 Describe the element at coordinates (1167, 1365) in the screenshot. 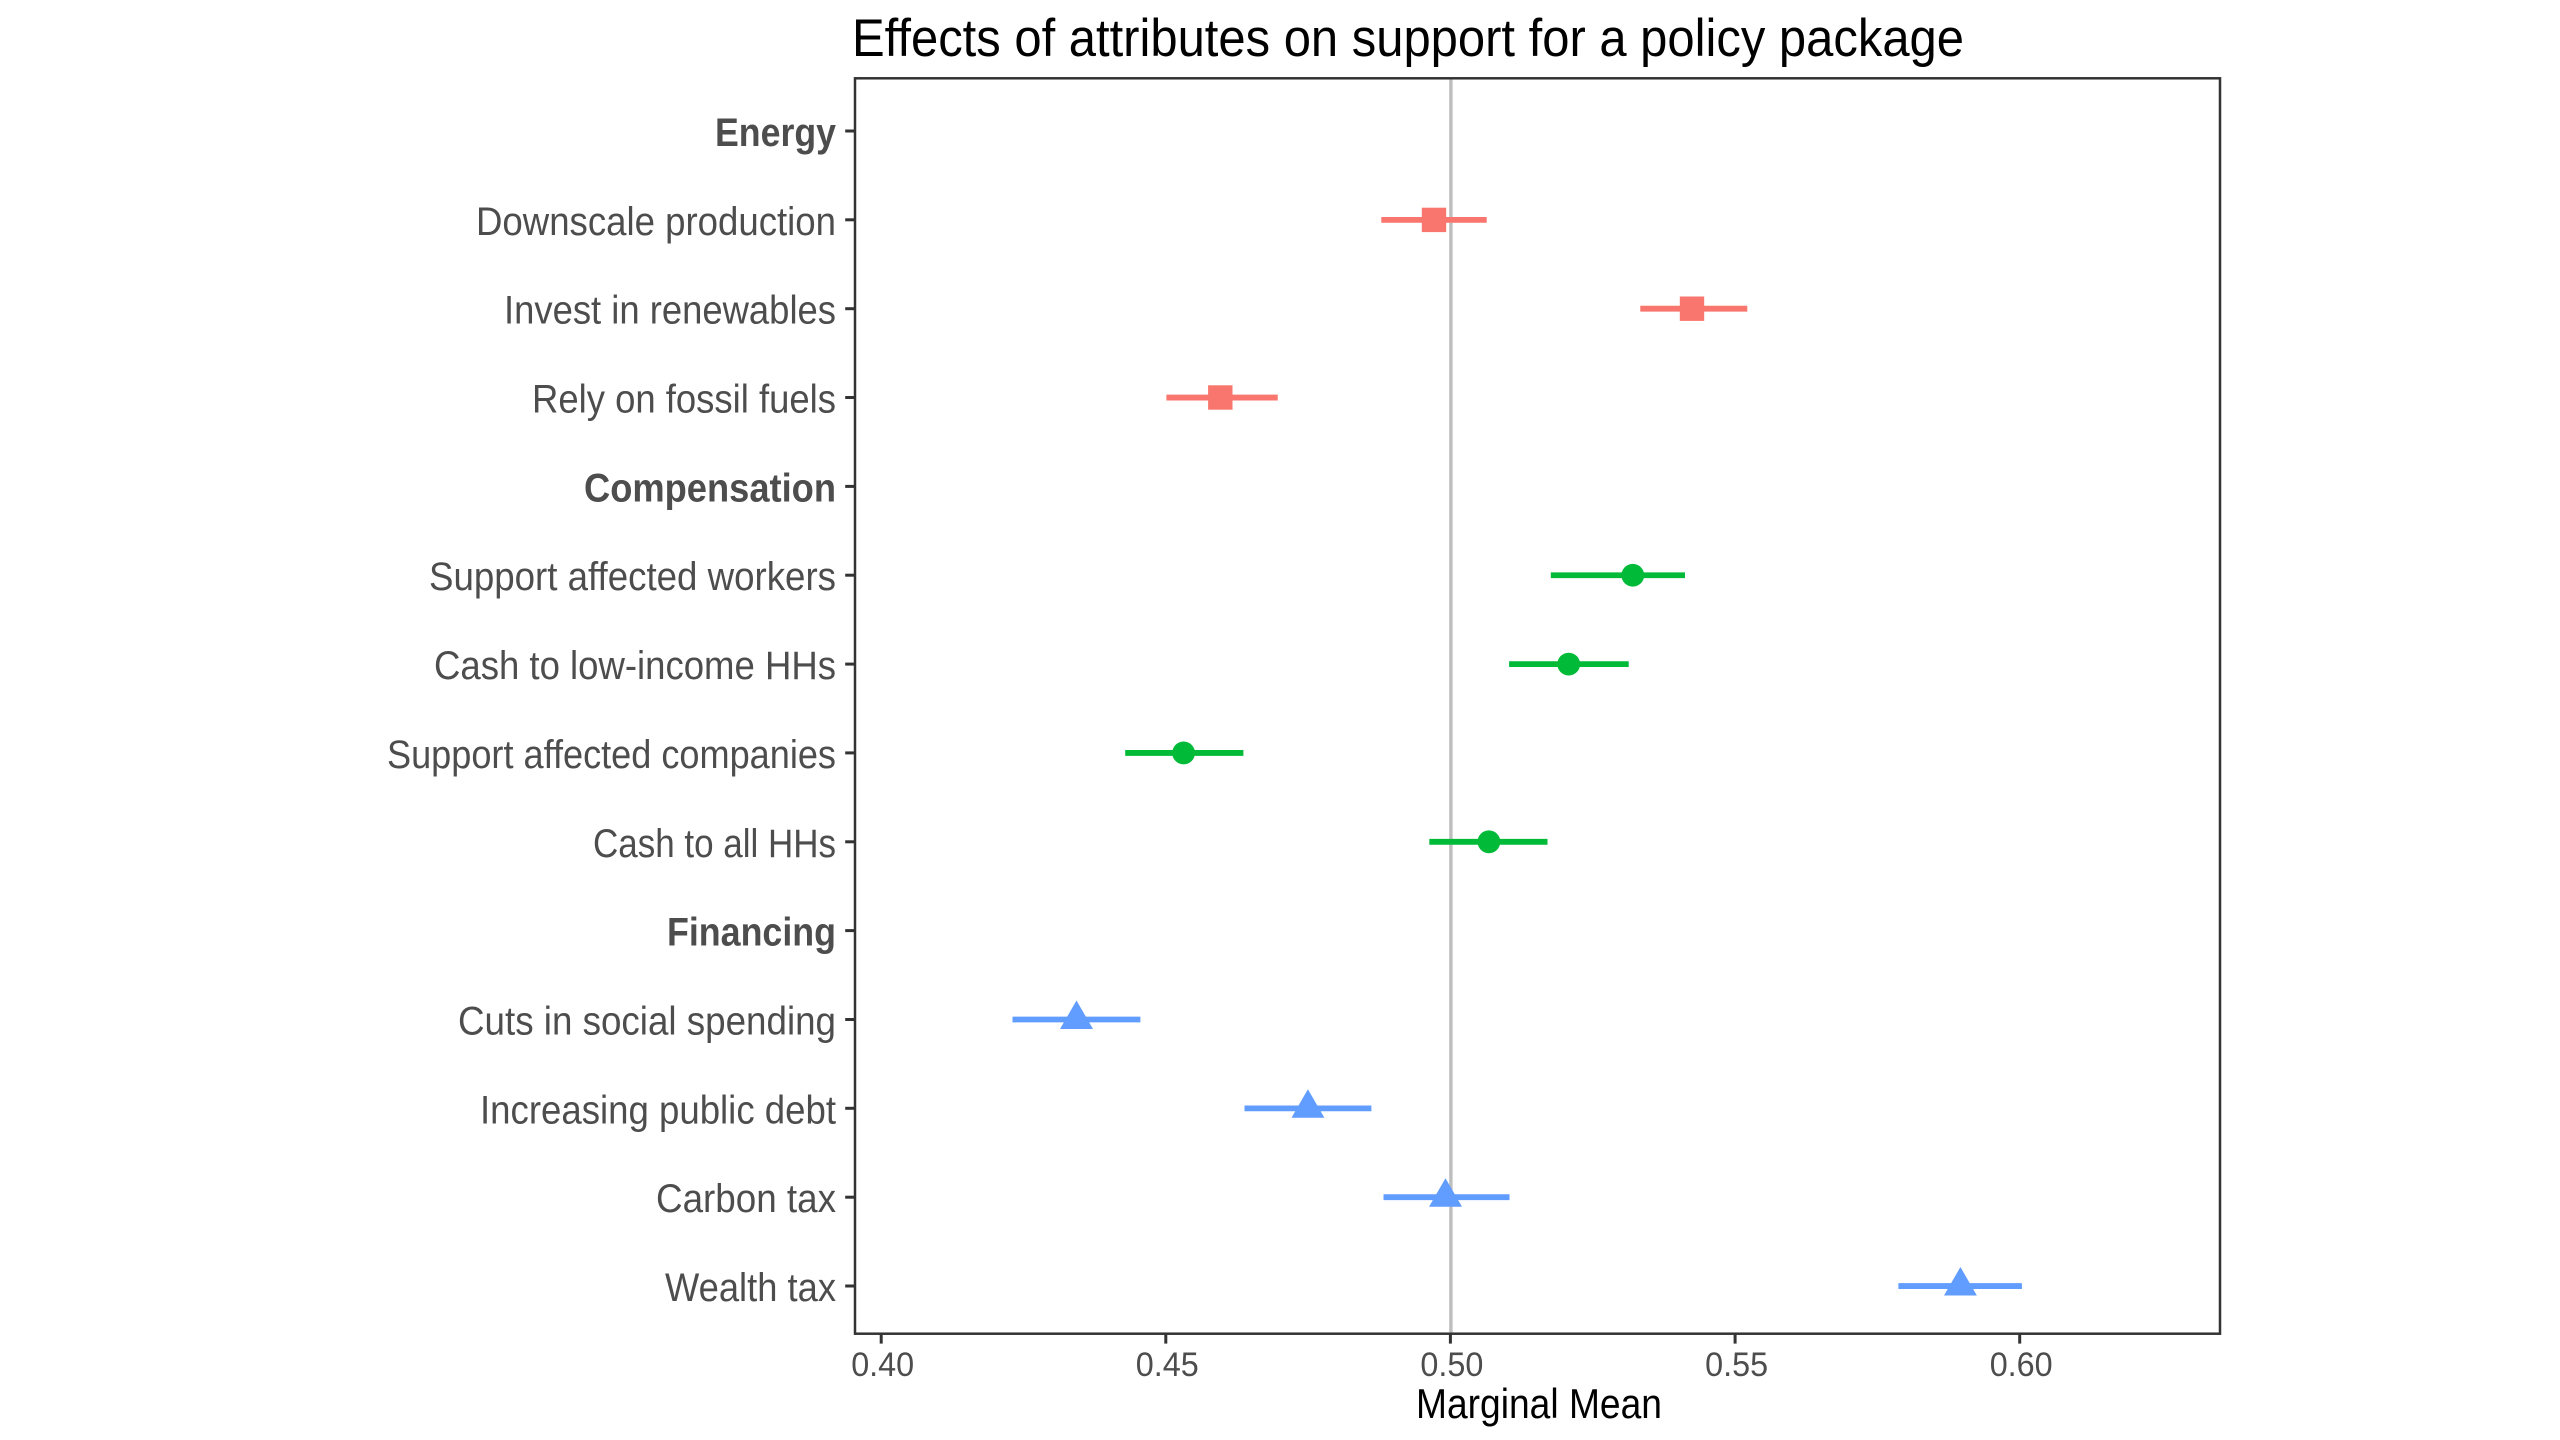

I see `svg-text: 0.45` at that location.